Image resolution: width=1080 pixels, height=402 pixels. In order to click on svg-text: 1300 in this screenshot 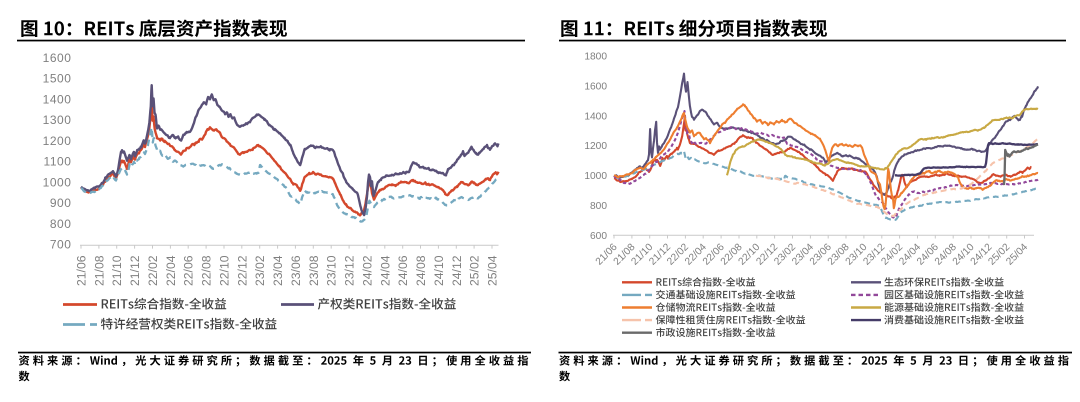, I will do `click(57, 120)`.